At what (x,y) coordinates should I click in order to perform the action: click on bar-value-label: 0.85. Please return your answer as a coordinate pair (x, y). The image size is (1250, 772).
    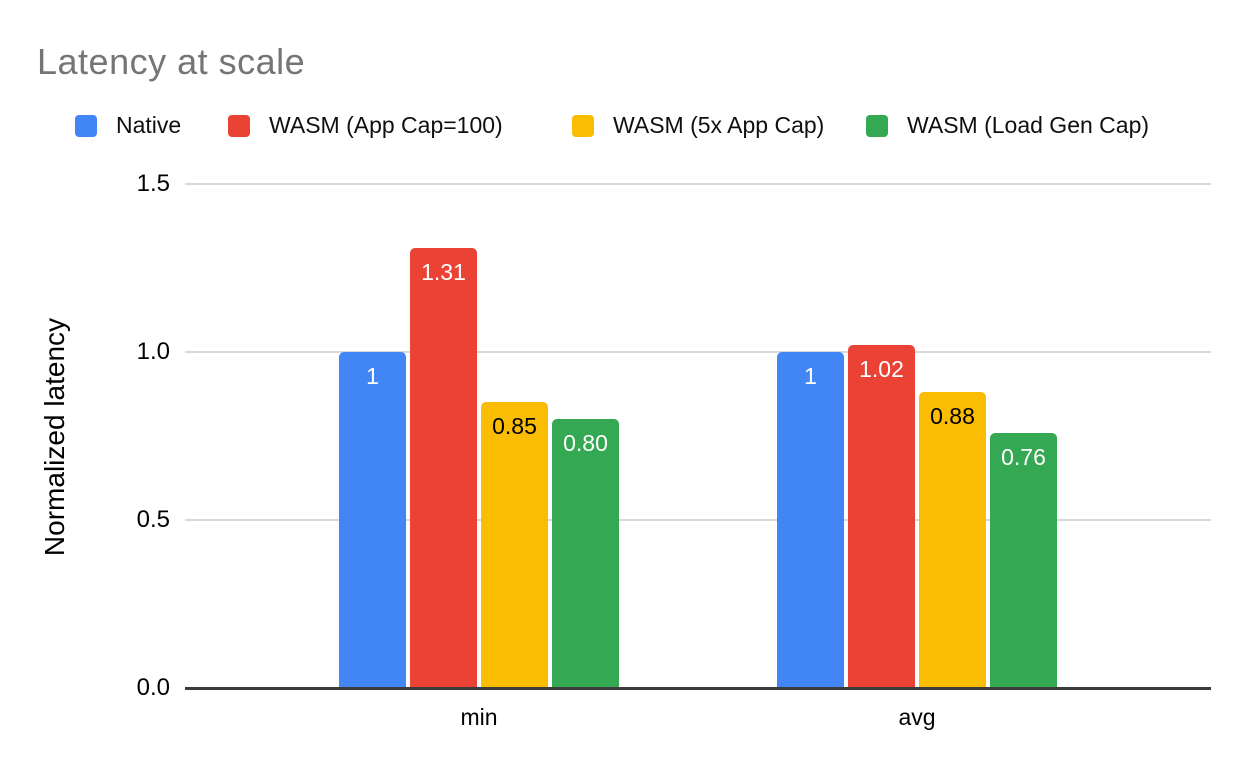
    Looking at the image, I should click on (514, 426).